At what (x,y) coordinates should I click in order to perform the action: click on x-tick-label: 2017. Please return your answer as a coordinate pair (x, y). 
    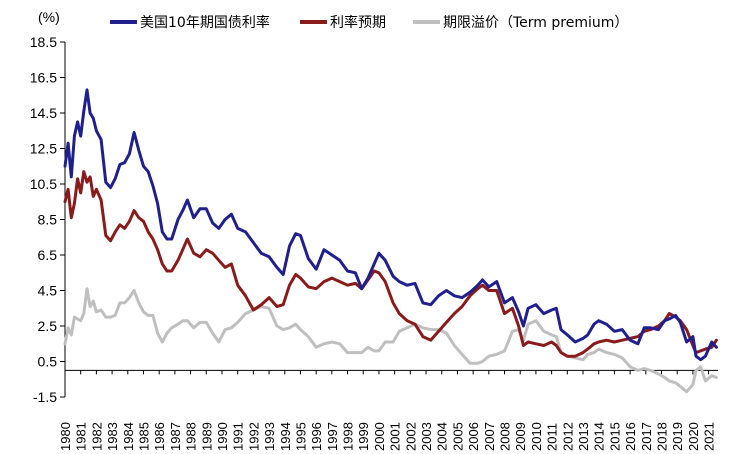
    Looking at the image, I should click on (646, 436).